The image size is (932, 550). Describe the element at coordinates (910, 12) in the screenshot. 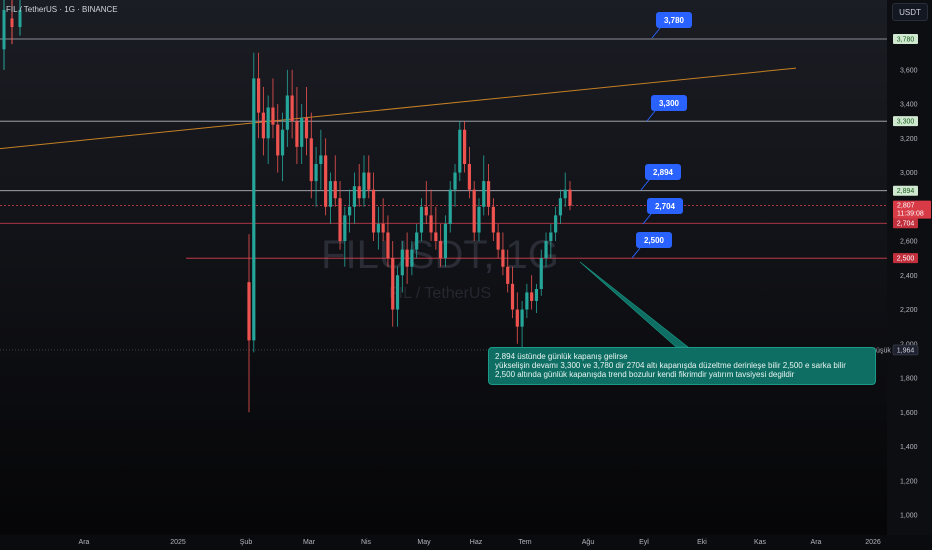

I see `currency-button: USDT` at that location.